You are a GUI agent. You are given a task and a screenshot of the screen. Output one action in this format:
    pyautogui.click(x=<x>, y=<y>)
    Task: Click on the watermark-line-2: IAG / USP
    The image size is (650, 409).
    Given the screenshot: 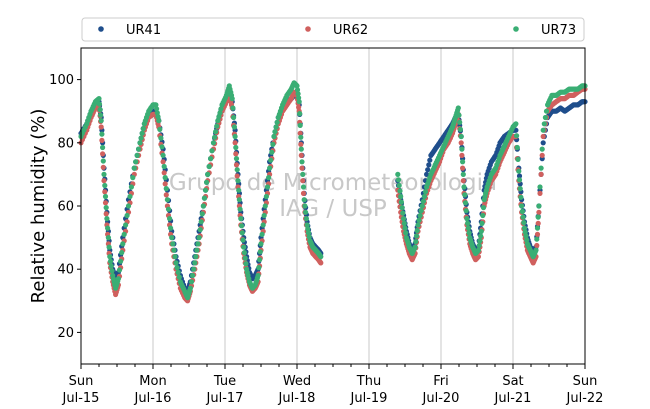 What is the action you would take?
    pyautogui.click(x=333, y=209)
    